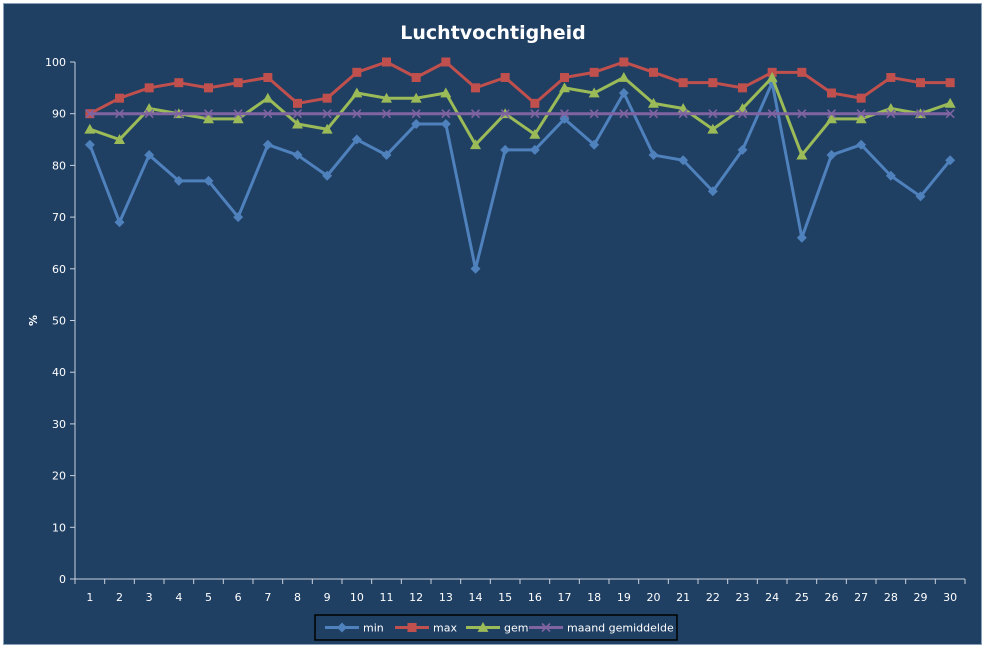 The width and height of the screenshot is (987, 648). Describe the element at coordinates (496, 627) in the screenshot. I see `legend: min max gem maand gemiddelde` at that location.